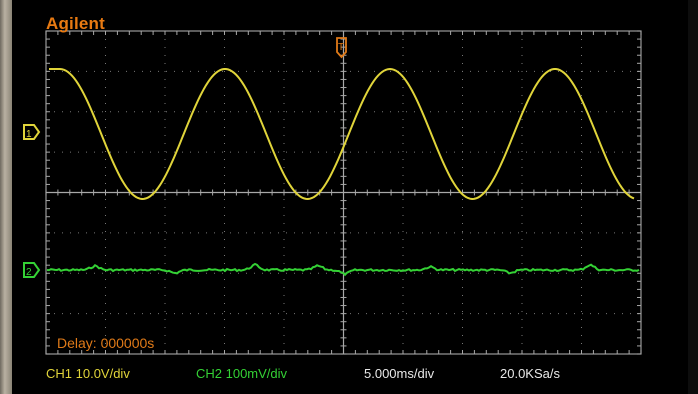 This screenshot has height=394, width=698. What do you see at coordinates (399, 373) in the screenshot?
I see `timebase-label: 5.000ms/div` at bounding box center [399, 373].